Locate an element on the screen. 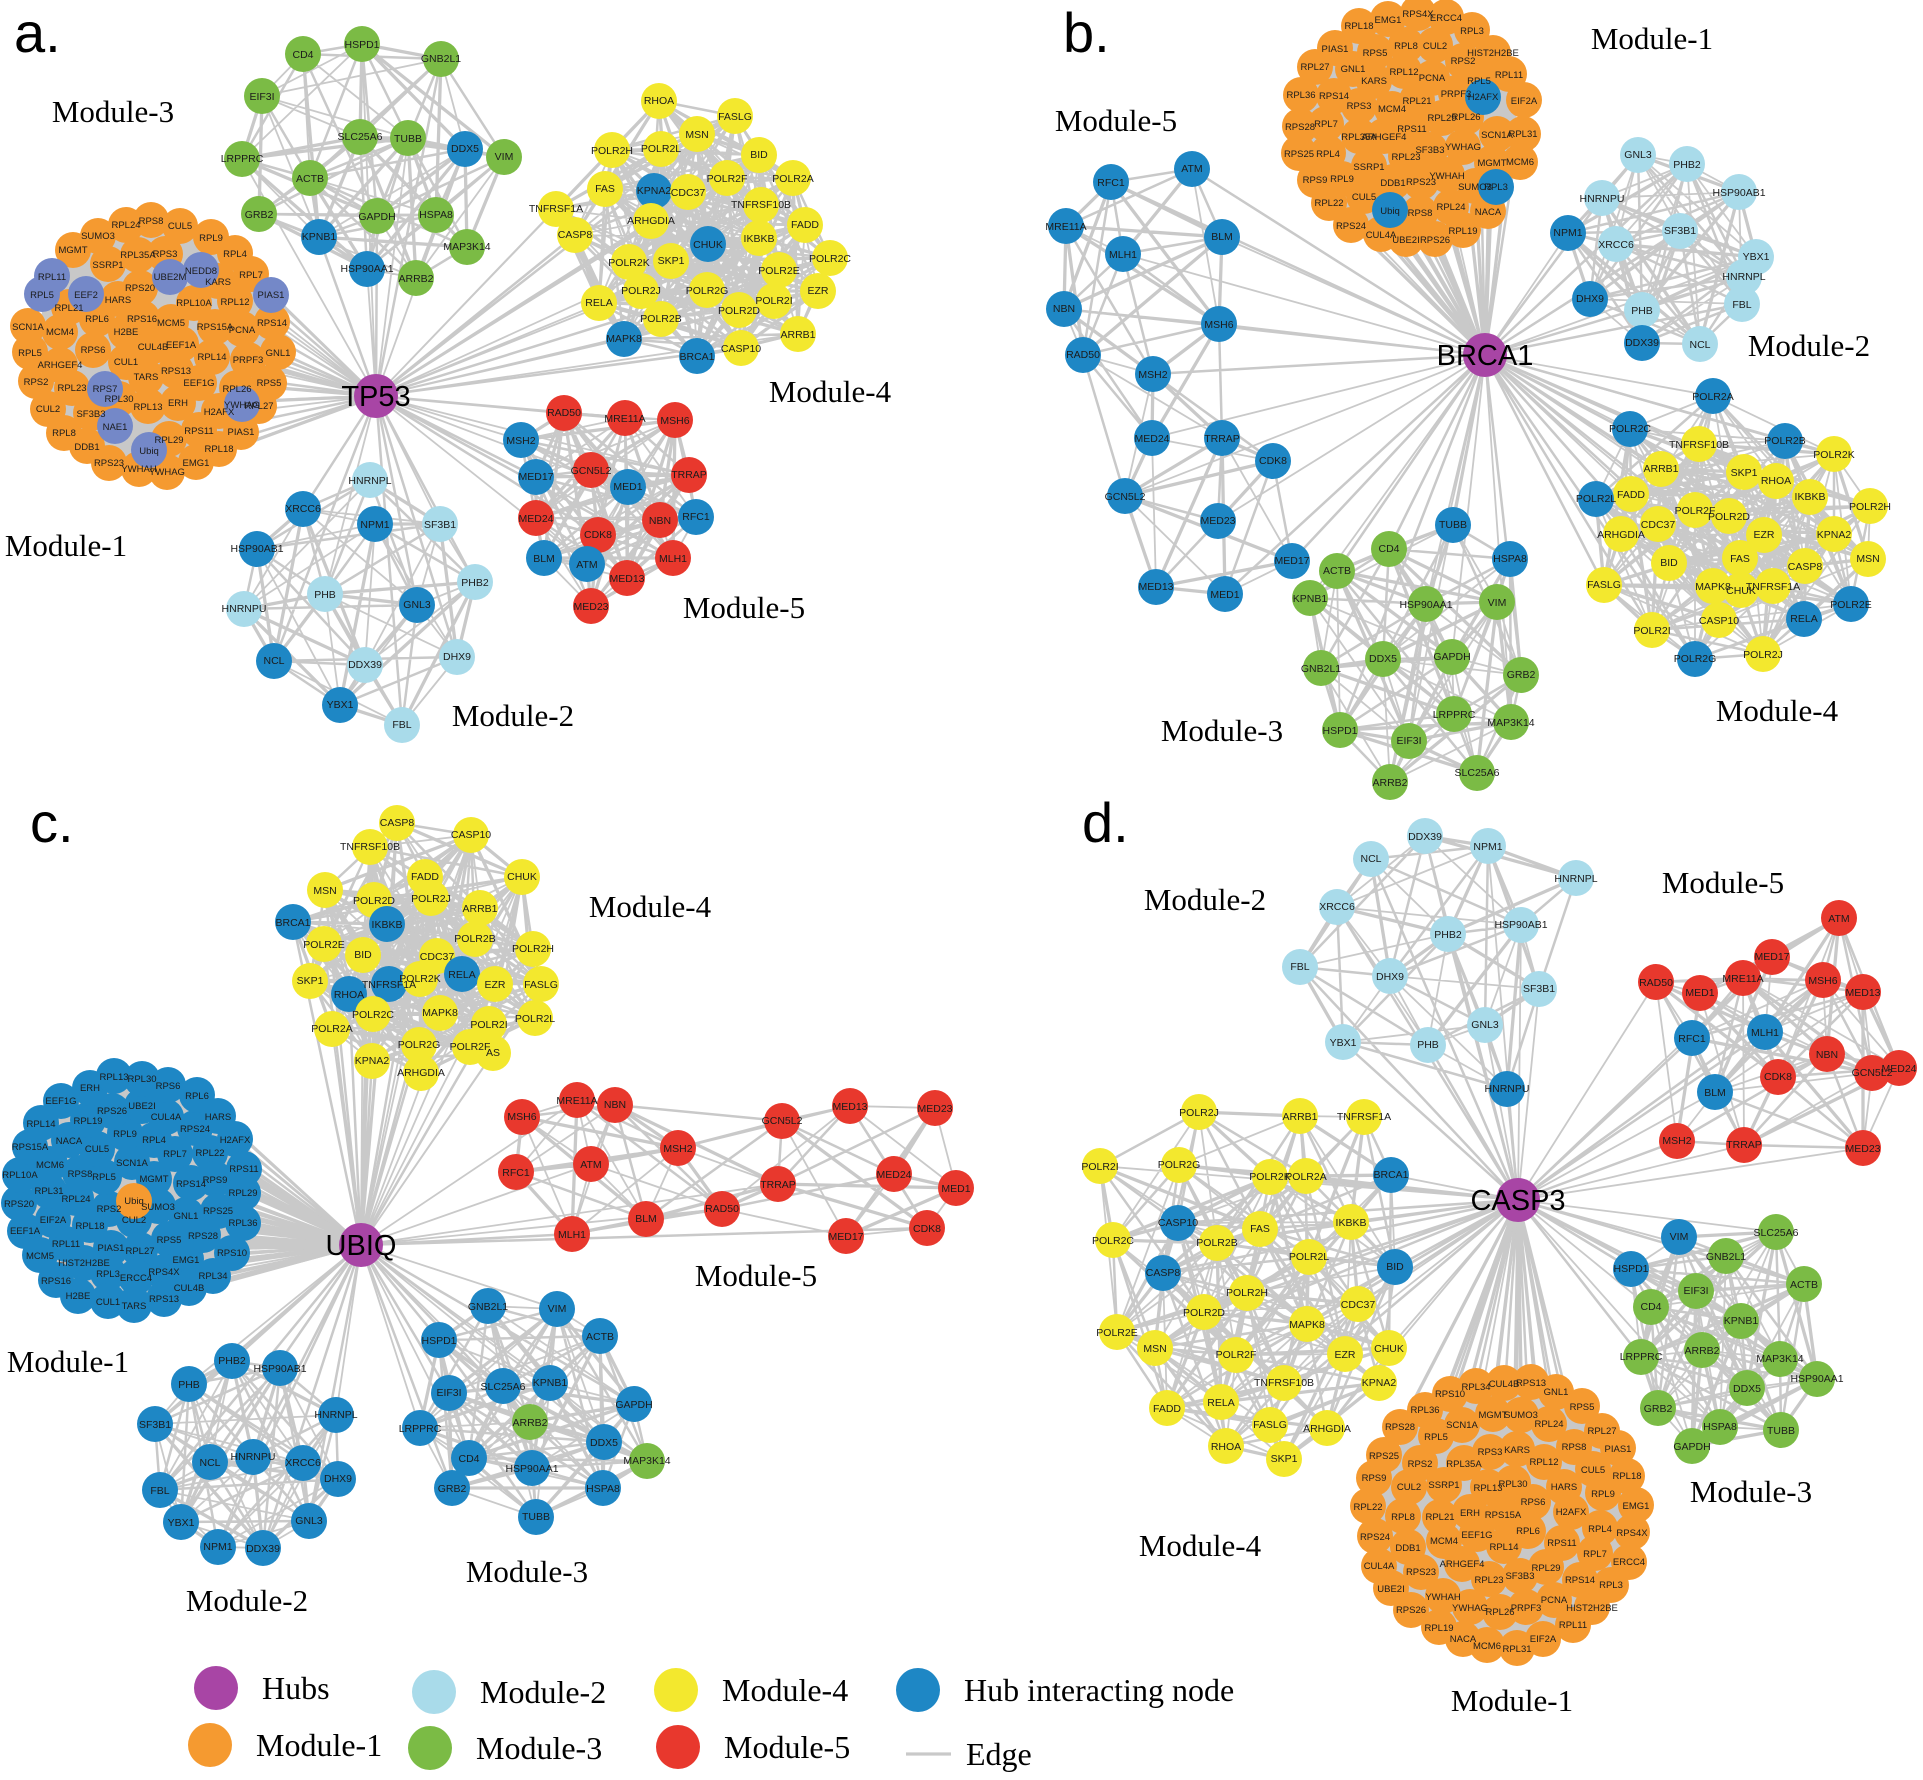 The height and width of the screenshot is (1780, 1923). svg-text: Edge is located at coordinates (999, 1754).